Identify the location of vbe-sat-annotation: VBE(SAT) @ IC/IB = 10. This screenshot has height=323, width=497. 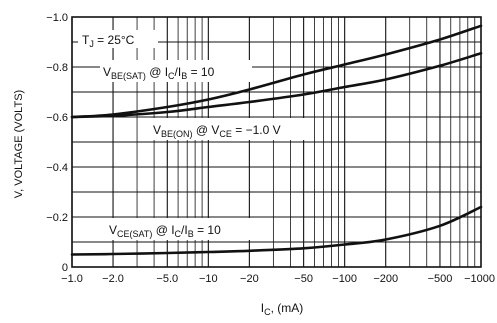
(159, 73).